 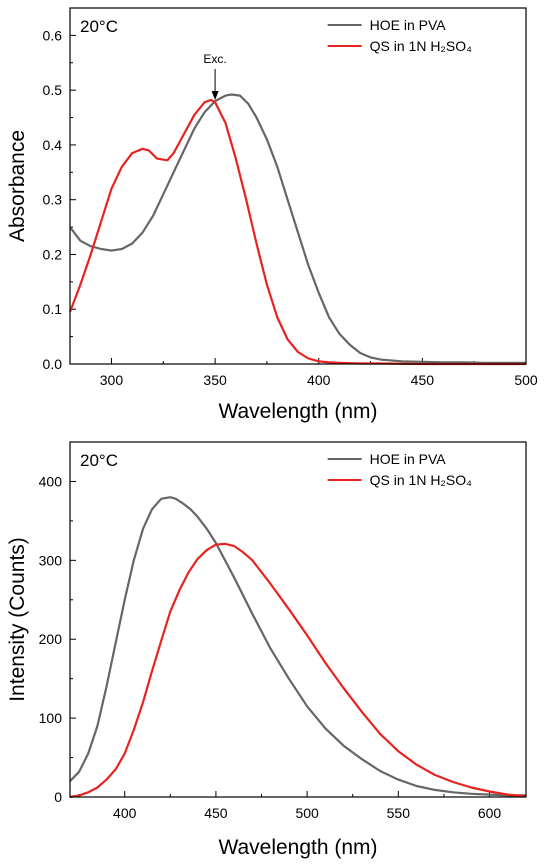 What do you see at coordinates (51, 718) in the screenshot?
I see `y-tick-label: 100` at bounding box center [51, 718].